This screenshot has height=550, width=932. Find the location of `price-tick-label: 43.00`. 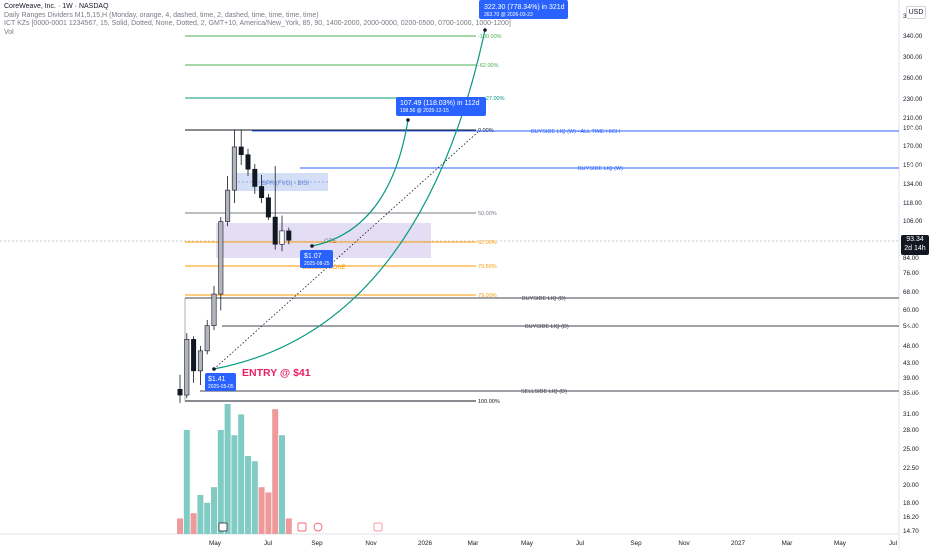

price-tick-label: 43.00 is located at coordinates (911, 363).